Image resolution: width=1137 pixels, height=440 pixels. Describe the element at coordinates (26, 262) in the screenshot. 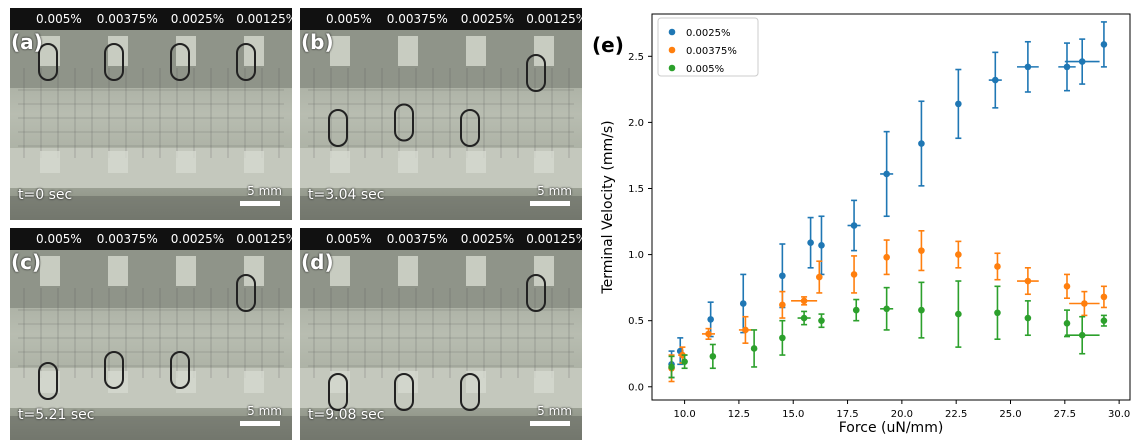

I see `panel-letter: (c)` at that location.